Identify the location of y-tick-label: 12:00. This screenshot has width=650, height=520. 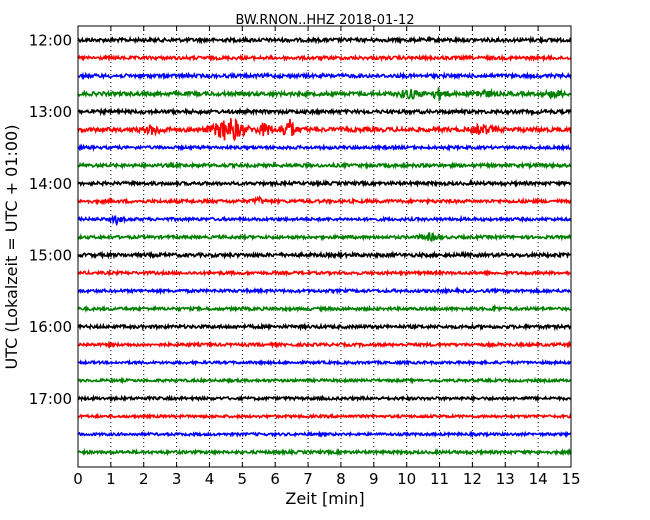
(50, 41).